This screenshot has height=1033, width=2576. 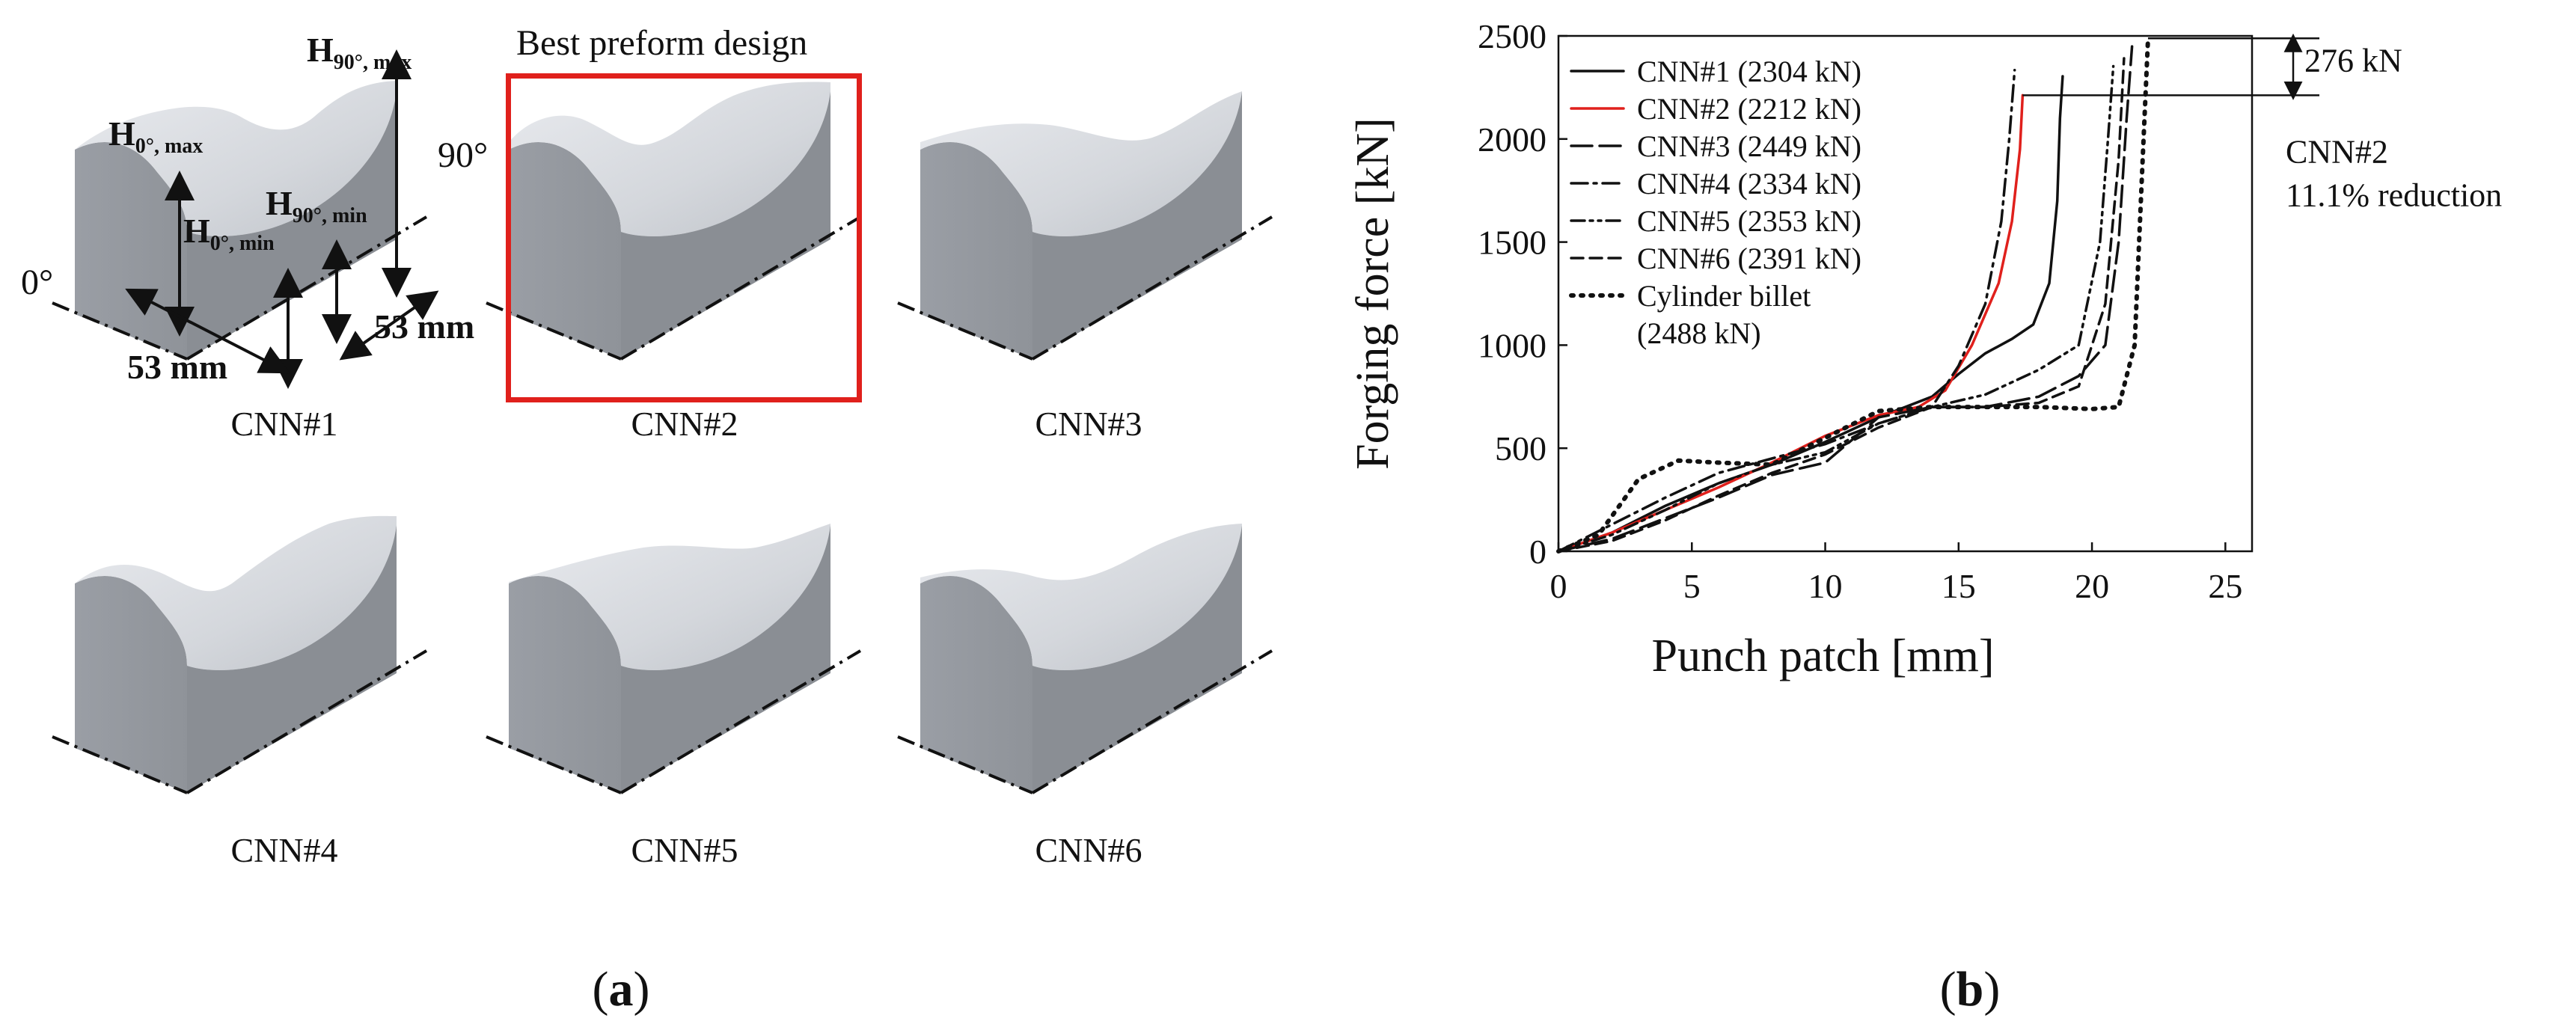 What do you see at coordinates (1825, 586) in the screenshot?
I see `x-tick-label: 10` at bounding box center [1825, 586].